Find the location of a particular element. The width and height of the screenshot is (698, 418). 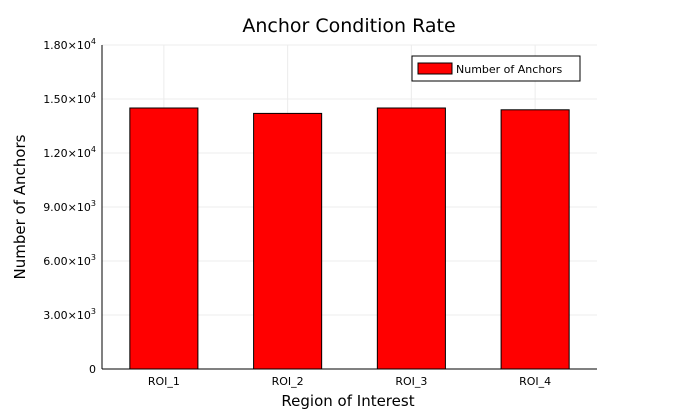

x-tick-label: ROI_3 is located at coordinates (411, 381).